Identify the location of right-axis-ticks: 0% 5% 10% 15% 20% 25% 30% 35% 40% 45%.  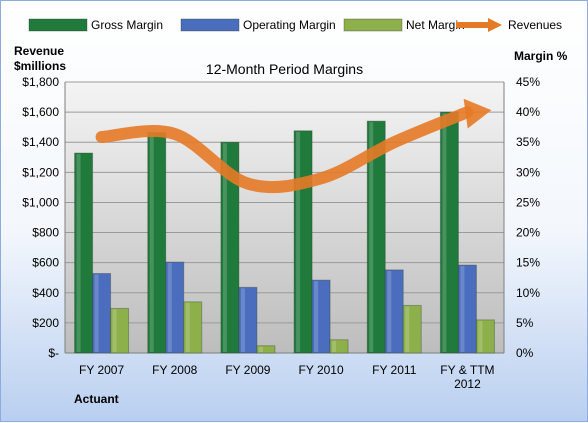
(528, 217).